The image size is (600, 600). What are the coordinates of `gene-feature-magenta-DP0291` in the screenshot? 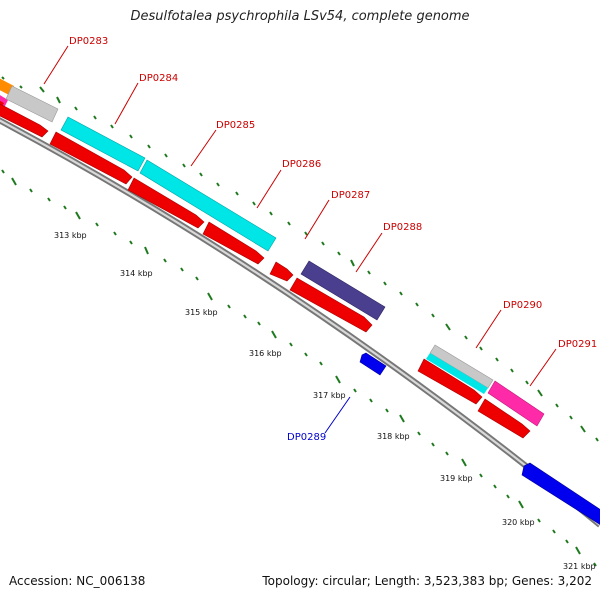 It's located at (516, 403).